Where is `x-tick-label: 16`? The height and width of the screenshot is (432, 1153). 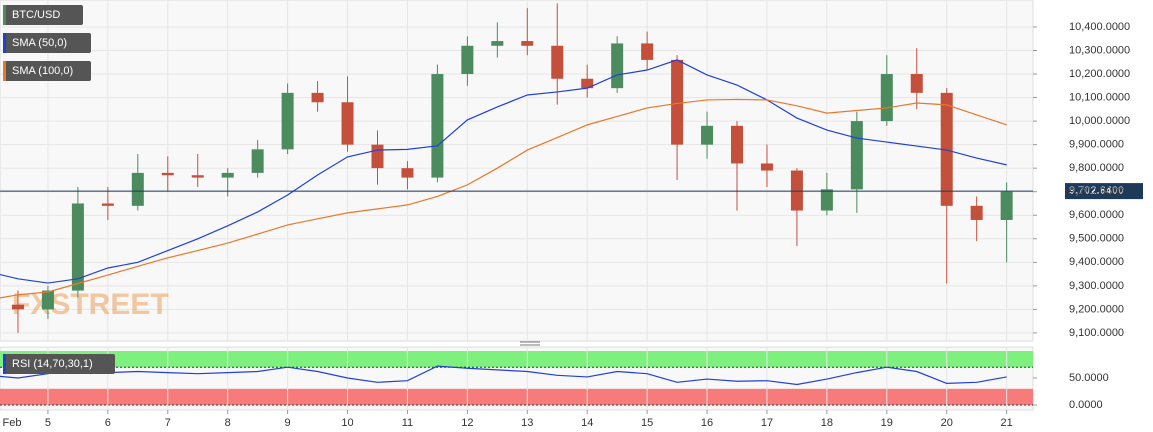 x-tick-label: 16 is located at coordinates (707, 423).